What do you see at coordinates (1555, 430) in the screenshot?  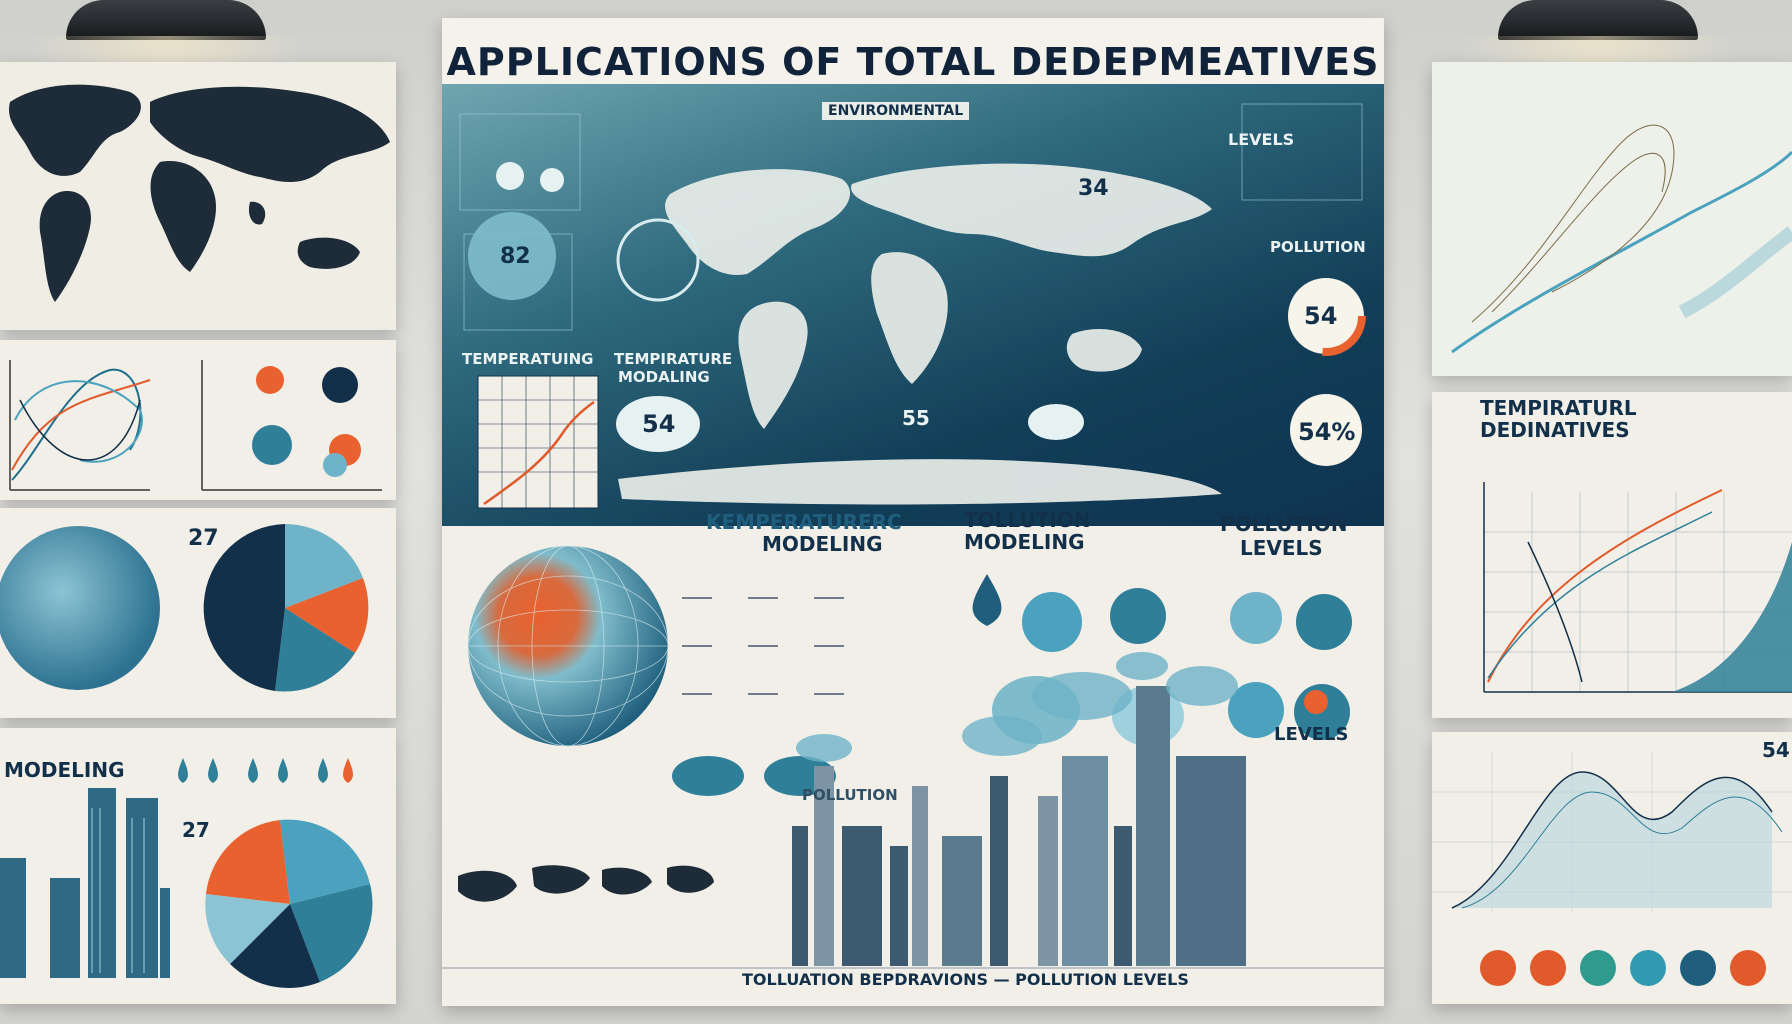 I see `right-title-line2: DEDINATIVES` at bounding box center [1555, 430].